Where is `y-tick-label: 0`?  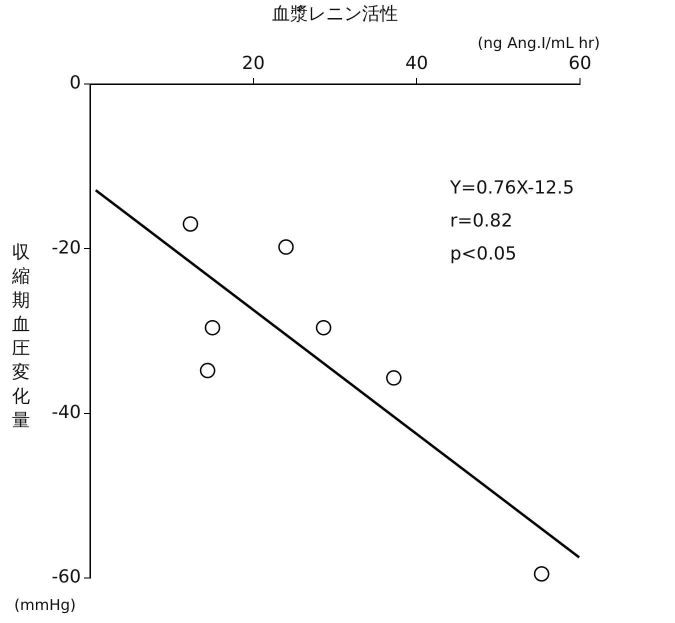 y-tick-label: 0 is located at coordinates (75, 83).